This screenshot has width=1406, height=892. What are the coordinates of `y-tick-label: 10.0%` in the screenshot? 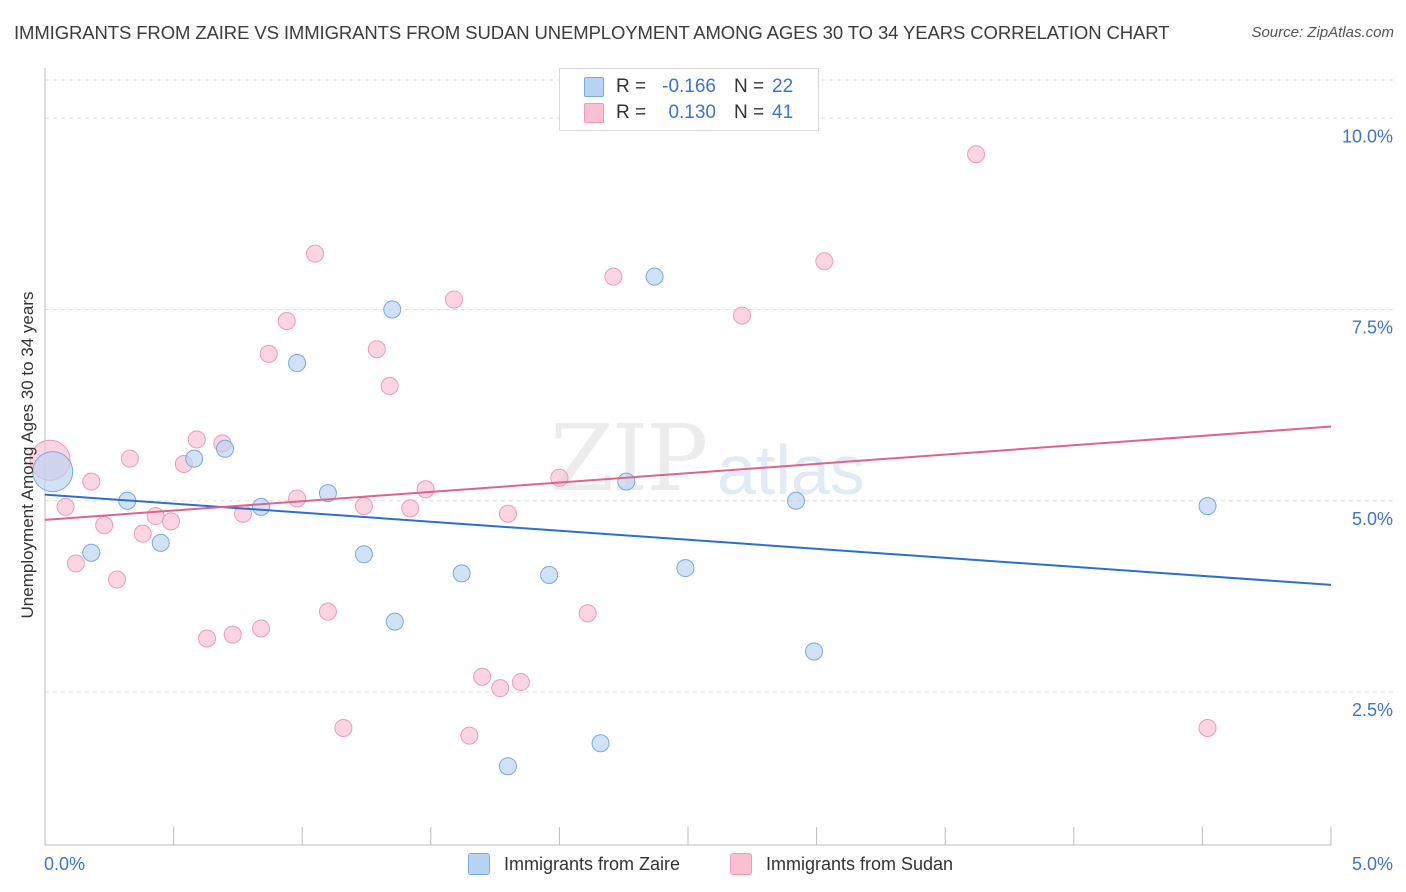 It's located at (1367, 136).